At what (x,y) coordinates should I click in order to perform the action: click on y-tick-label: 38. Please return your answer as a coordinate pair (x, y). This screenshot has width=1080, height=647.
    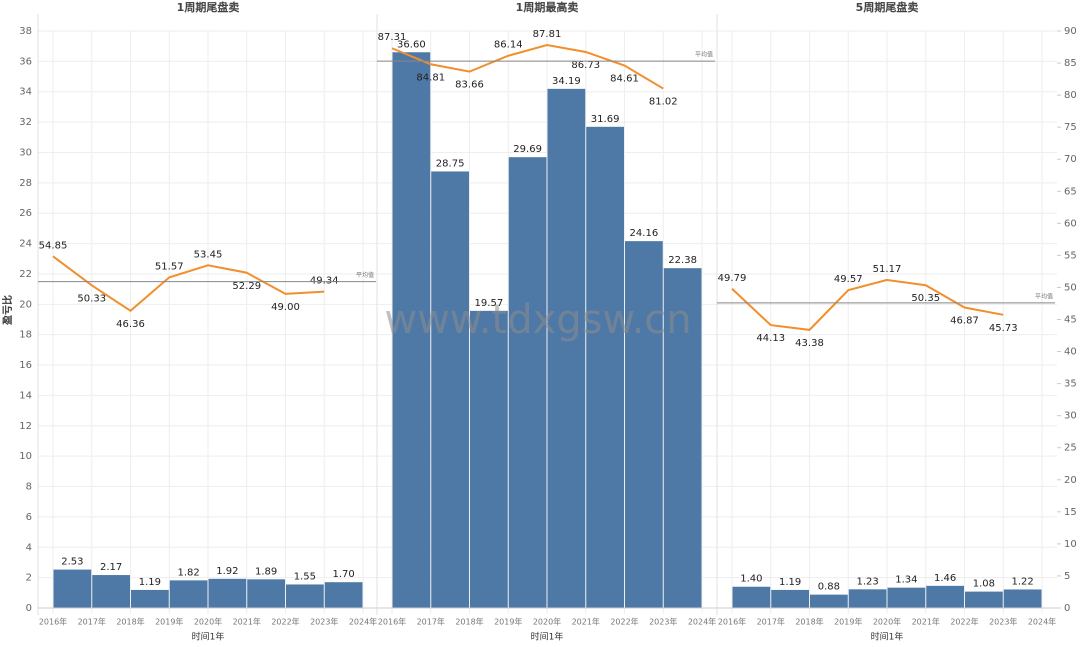
    Looking at the image, I should click on (25, 31).